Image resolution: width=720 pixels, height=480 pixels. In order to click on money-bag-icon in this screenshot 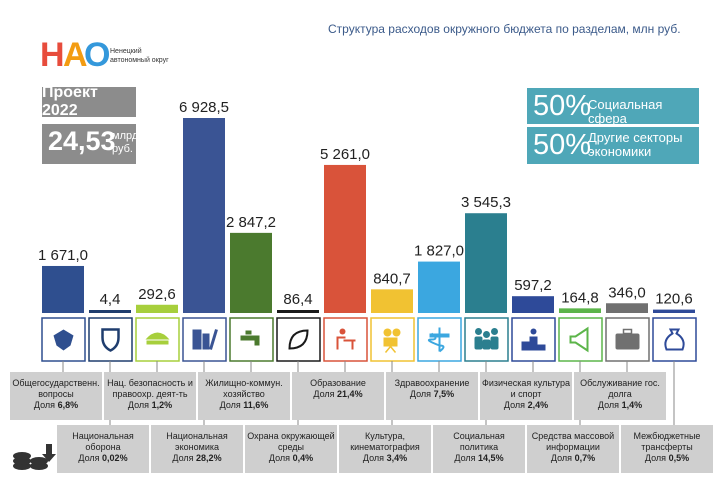, I will do `click(674, 339)`.